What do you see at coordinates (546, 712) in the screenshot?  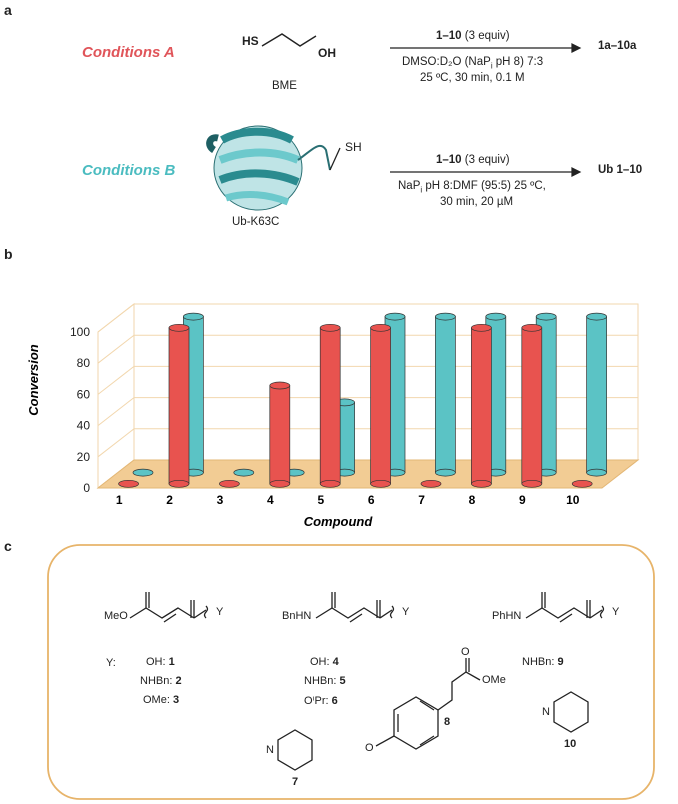 I see `piperidine-10-n: N` at bounding box center [546, 712].